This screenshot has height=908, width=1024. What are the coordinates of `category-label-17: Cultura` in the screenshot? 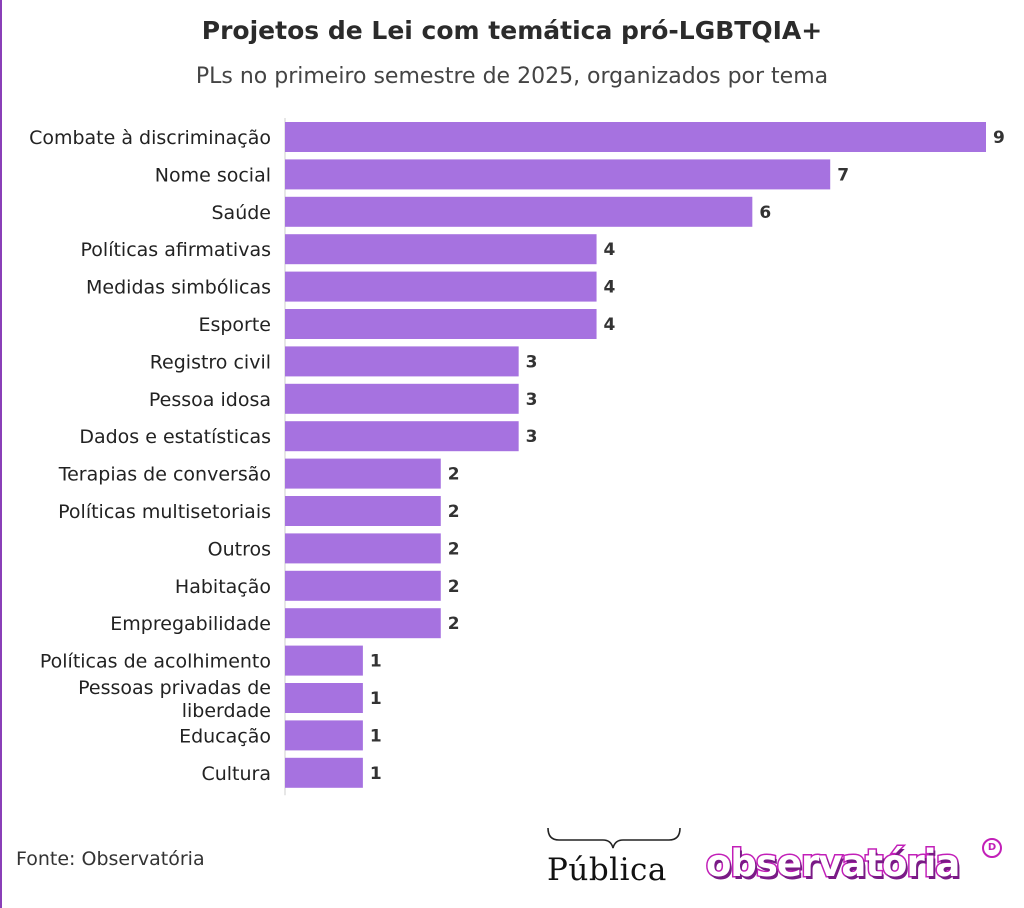 It's located at (236, 774).